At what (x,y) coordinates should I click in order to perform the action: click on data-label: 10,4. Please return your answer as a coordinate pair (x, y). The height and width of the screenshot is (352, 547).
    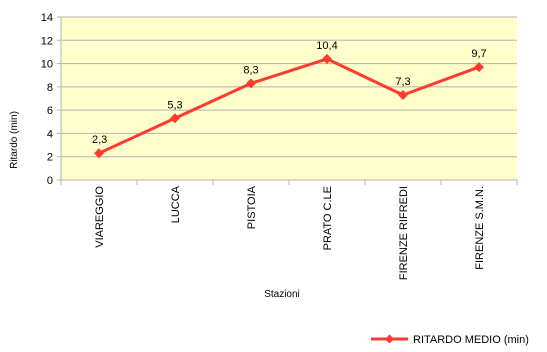
    Looking at the image, I should click on (326, 46).